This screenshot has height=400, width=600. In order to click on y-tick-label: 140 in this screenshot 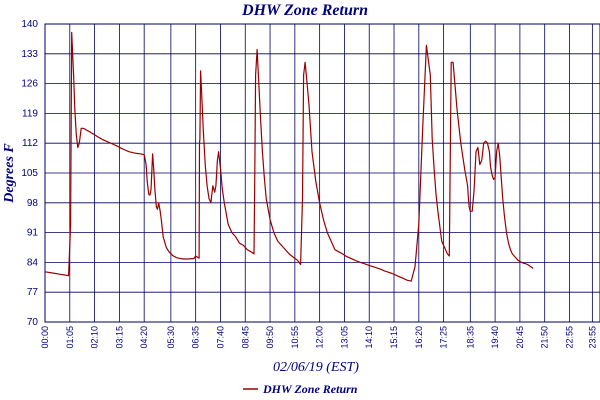, I will do `click(29, 24)`.